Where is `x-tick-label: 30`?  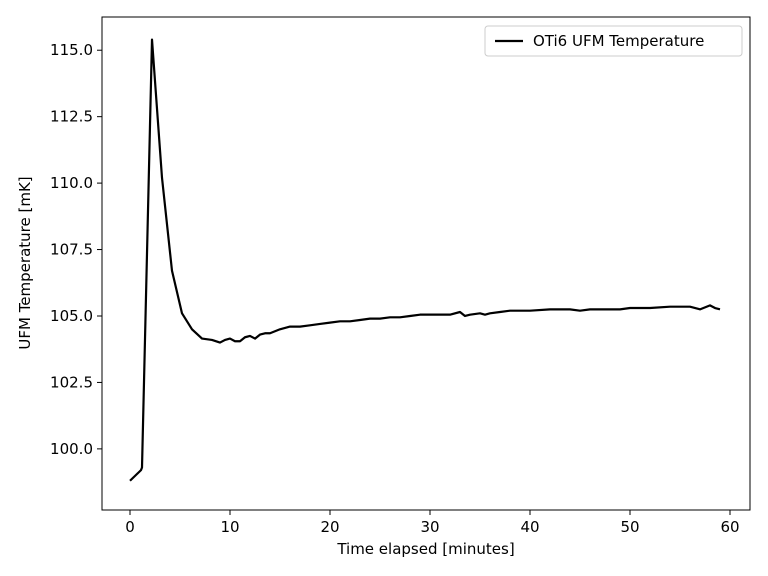
x-tick-label: 30 is located at coordinates (429, 527).